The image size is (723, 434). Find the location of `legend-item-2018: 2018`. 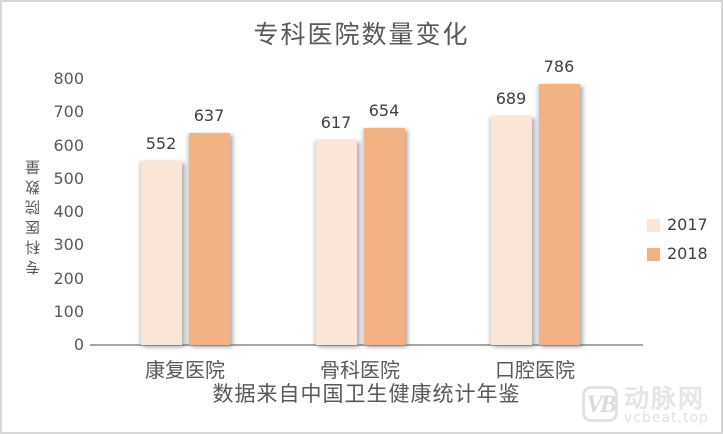

legend-item-2018: 2018 is located at coordinates (677, 254).